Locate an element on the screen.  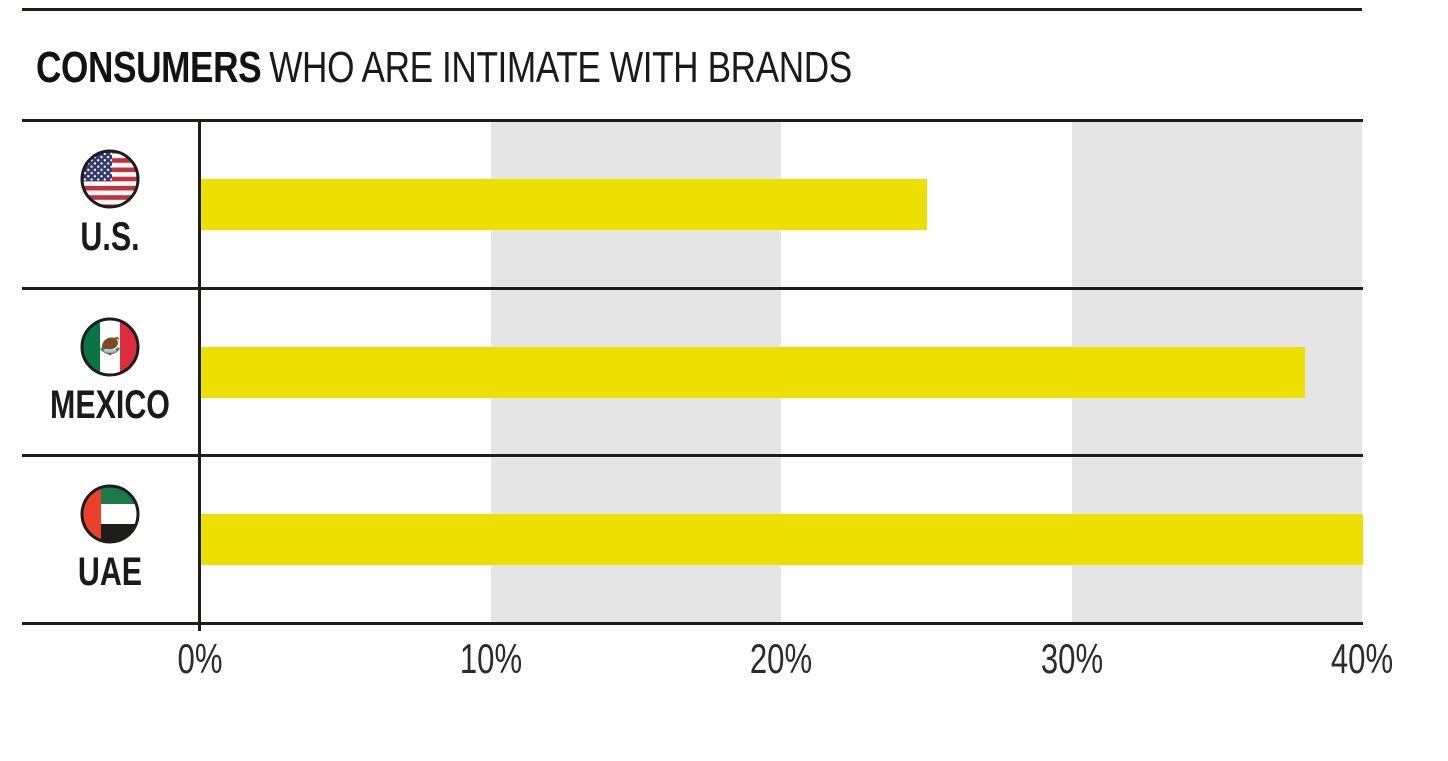
tick-label-20: 20% is located at coordinates (781, 658).